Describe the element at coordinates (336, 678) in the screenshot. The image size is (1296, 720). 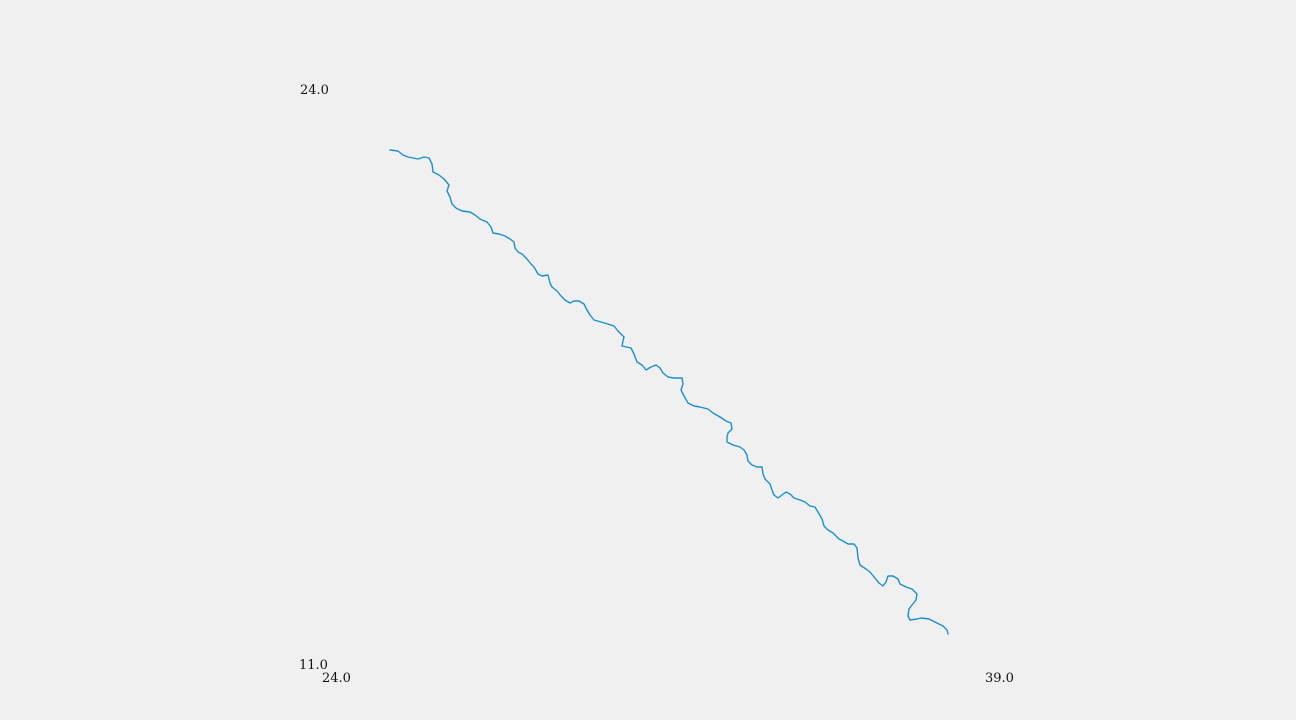
I see `x-axis-min-label: 24.0` at that location.